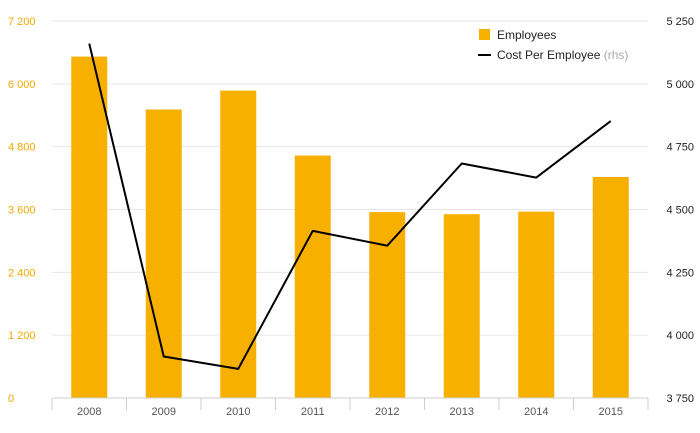 The height and width of the screenshot is (433, 700). I want to click on y-left-tick-label: 6 000, so click(22, 85).